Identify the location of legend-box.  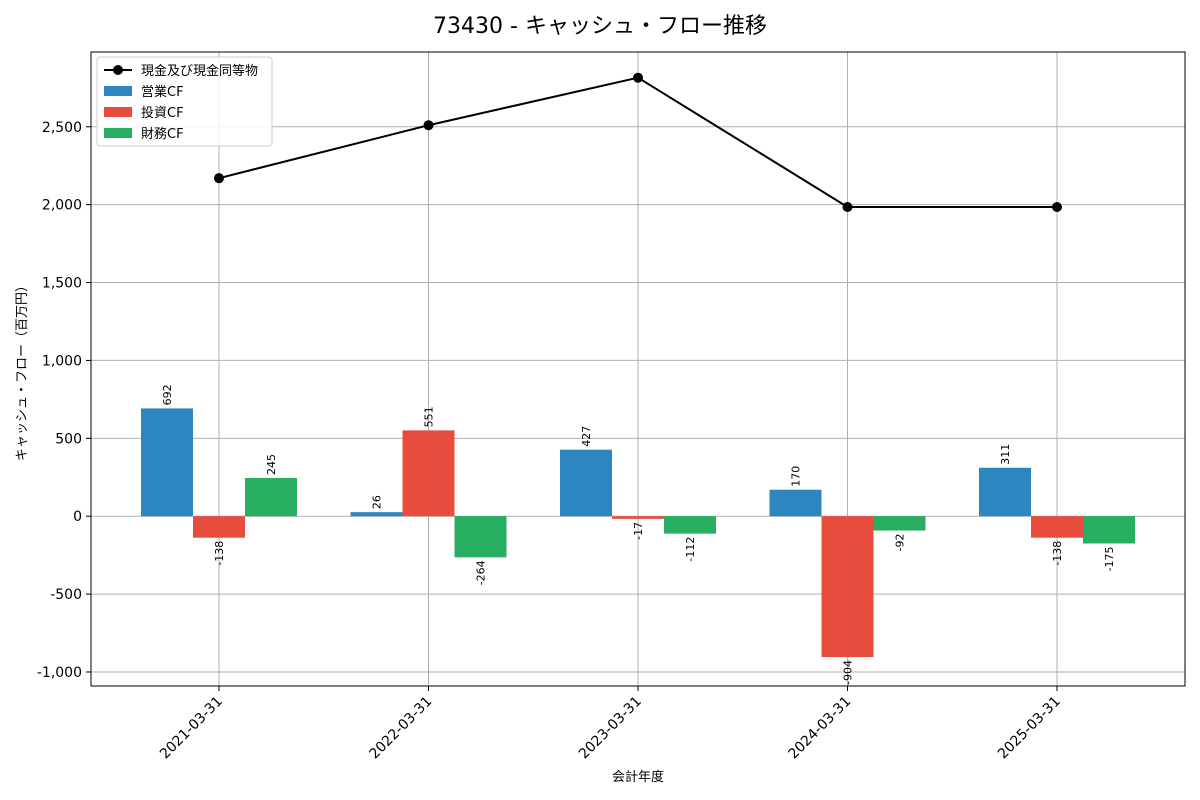
(184, 101).